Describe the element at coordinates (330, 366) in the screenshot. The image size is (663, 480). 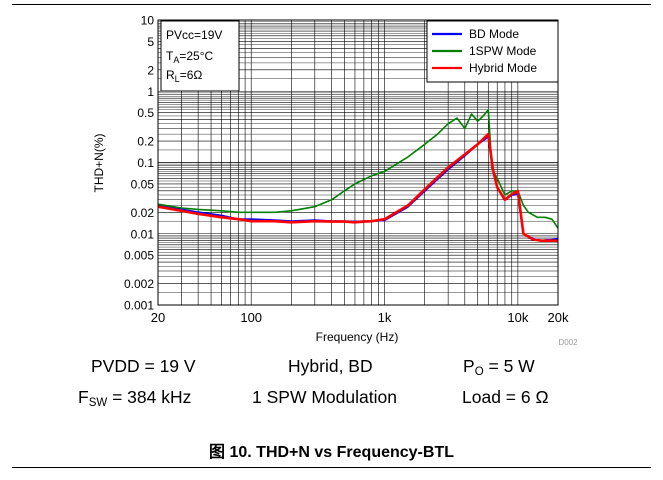
I see `condition-mode: Hybrid, BD` at that location.